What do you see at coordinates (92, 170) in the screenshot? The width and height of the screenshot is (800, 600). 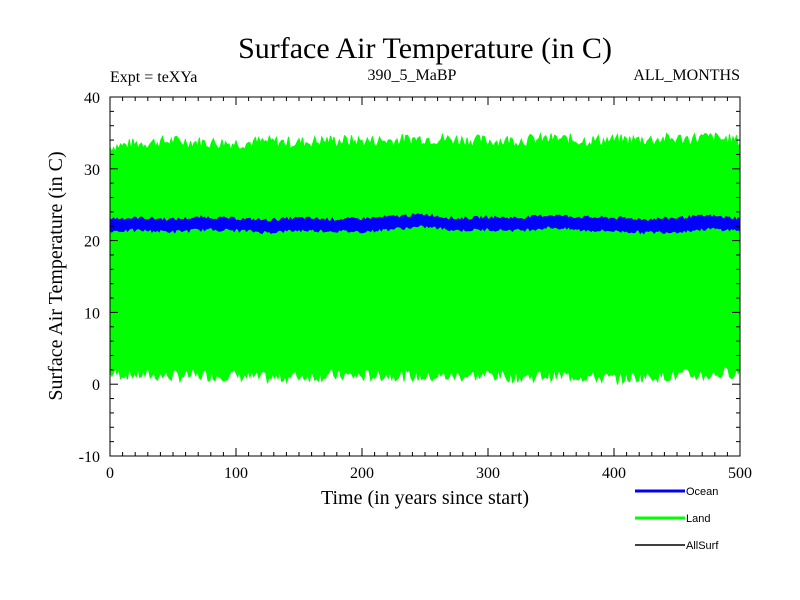 I see `y-tick-label: 30` at bounding box center [92, 170].